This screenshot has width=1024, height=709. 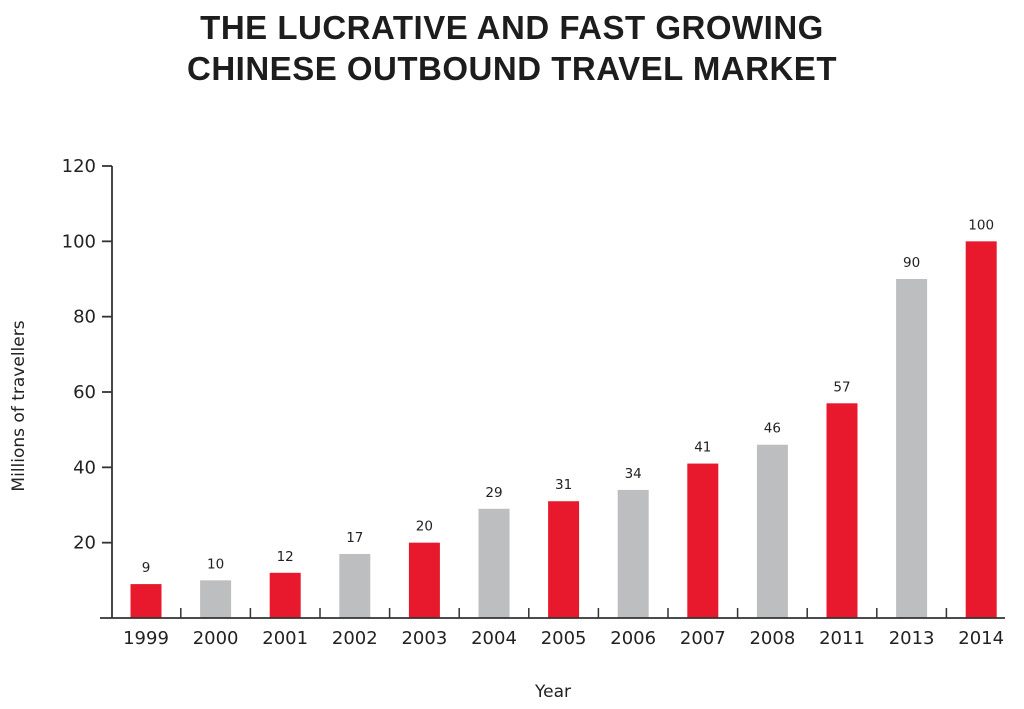 I want to click on value-label-2014: 100, so click(x=981, y=225).